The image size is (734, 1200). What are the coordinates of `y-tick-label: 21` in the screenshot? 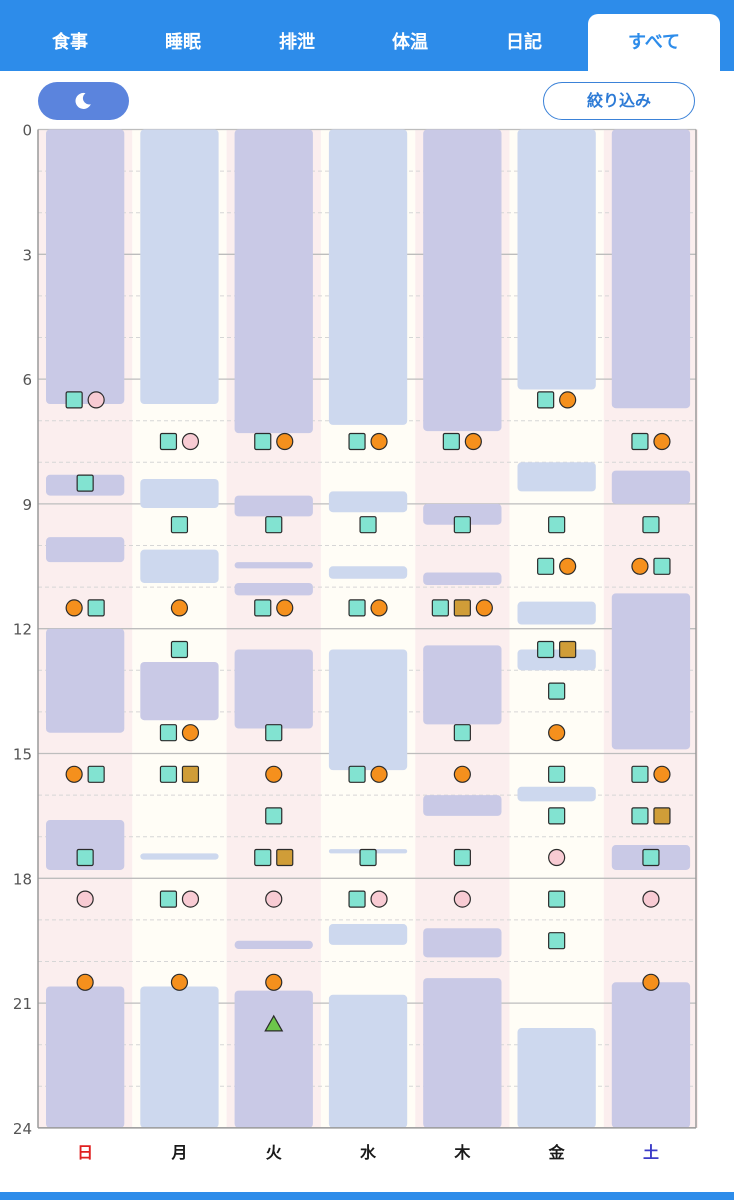 It's located at (22, 1004).